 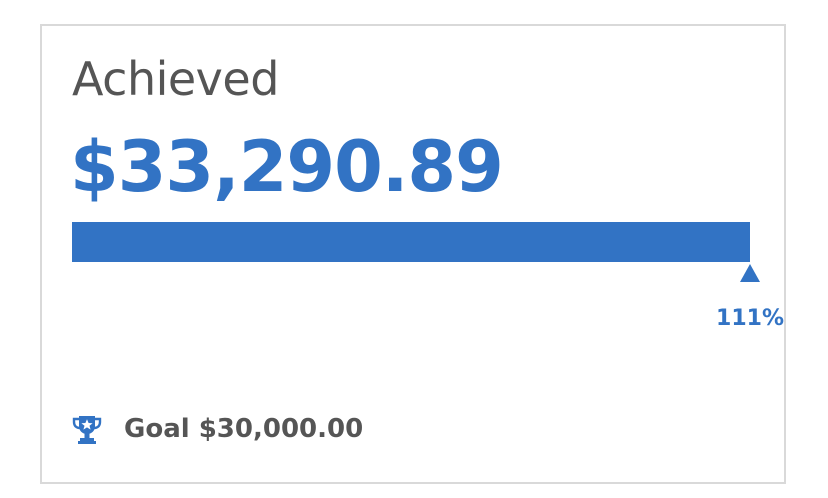 I want to click on progress-bar, so click(x=411, y=242).